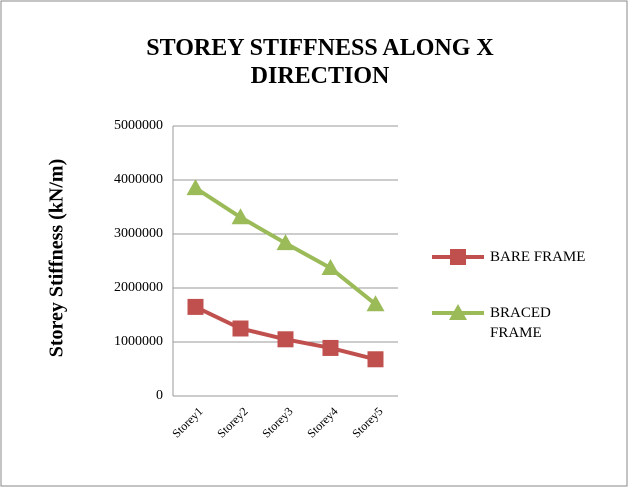 This screenshot has height=488, width=629. What do you see at coordinates (520, 323) in the screenshot?
I see `legend-label: BRACED FRAME` at bounding box center [520, 323].